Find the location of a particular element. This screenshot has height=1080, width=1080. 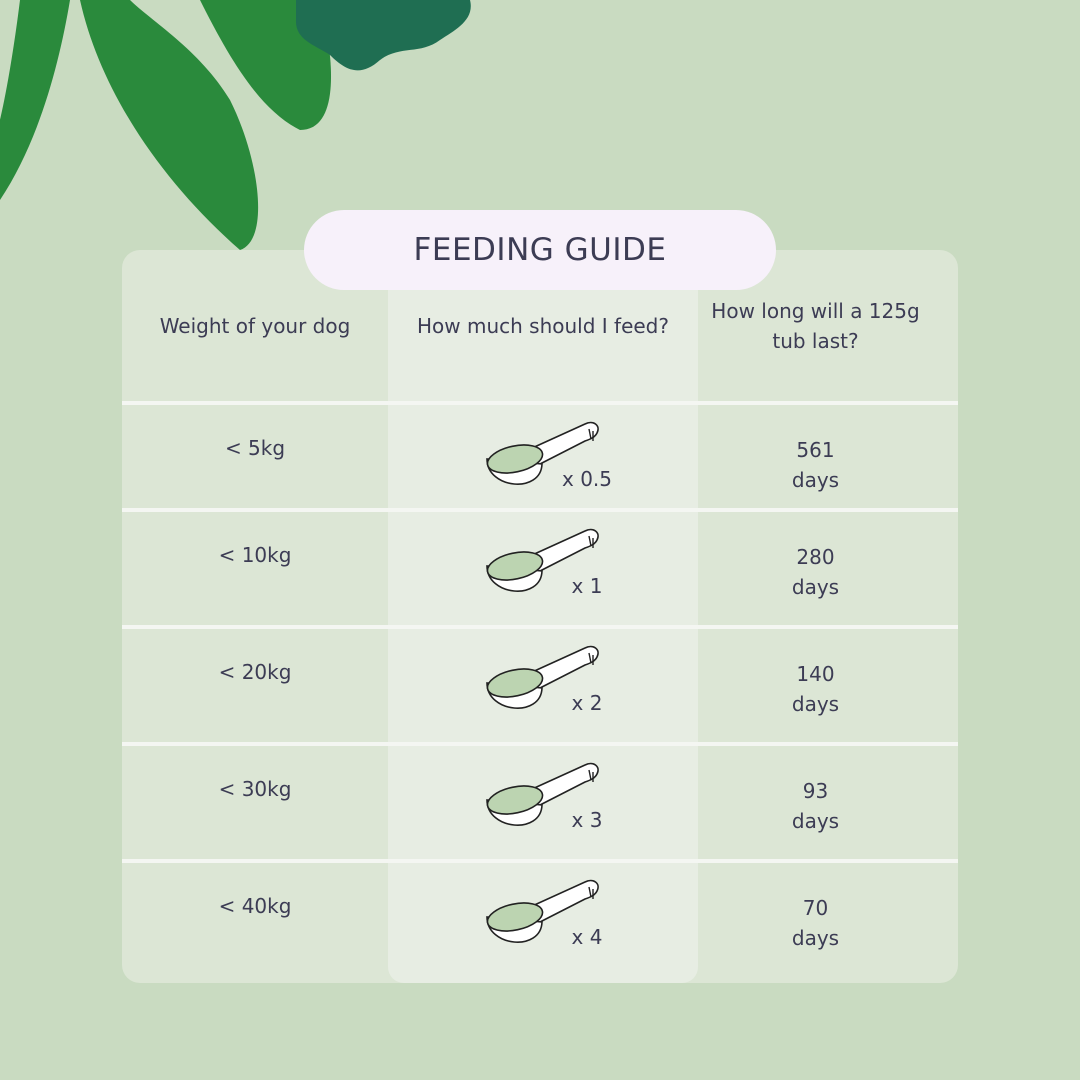

days-number: 140 is located at coordinates (815, 674).